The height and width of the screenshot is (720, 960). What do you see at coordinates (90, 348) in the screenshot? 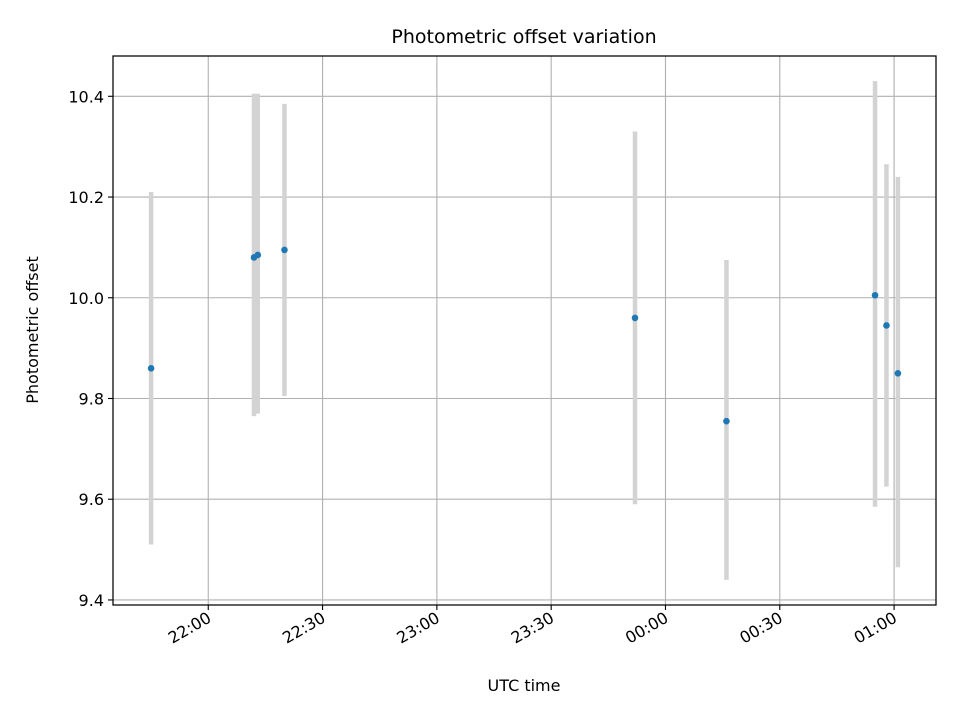
I see `y-axis: 9.4 9.6 9.8 10.0 10.2 10.4` at bounding box center [90, 348].